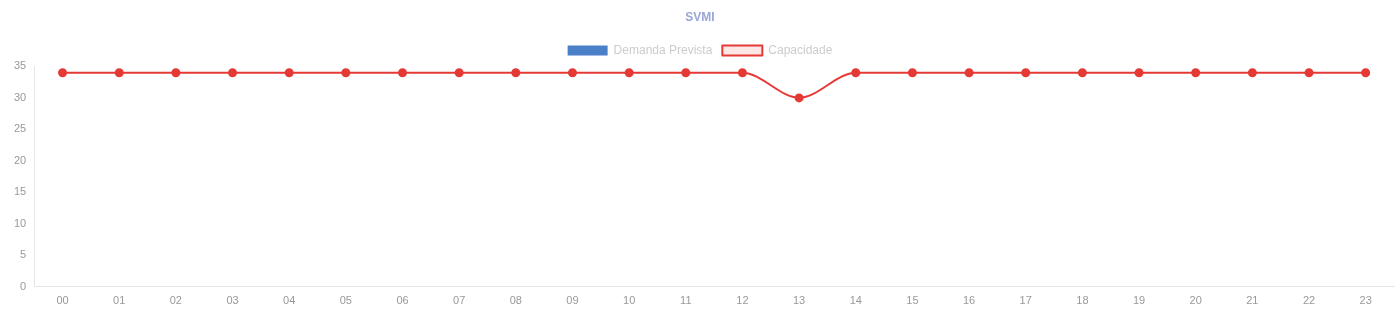 This screenshot has height=320, width=1400. Describe the element at coordinates (1139, 300) in the screenshot. I see `x-tick-label: 19` at that location.